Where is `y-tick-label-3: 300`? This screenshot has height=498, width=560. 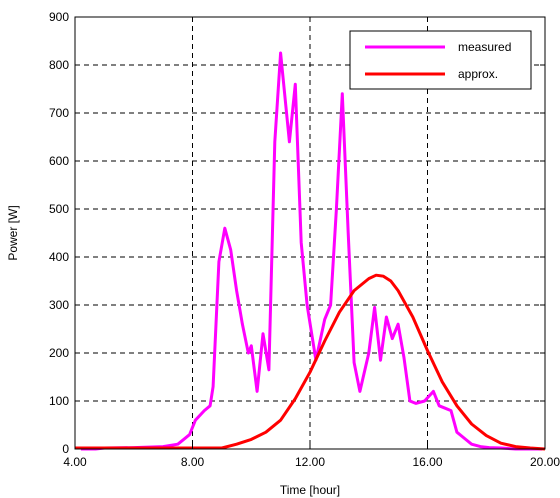
y-tick-label-3: 300 is located at coordinates (59, 305).